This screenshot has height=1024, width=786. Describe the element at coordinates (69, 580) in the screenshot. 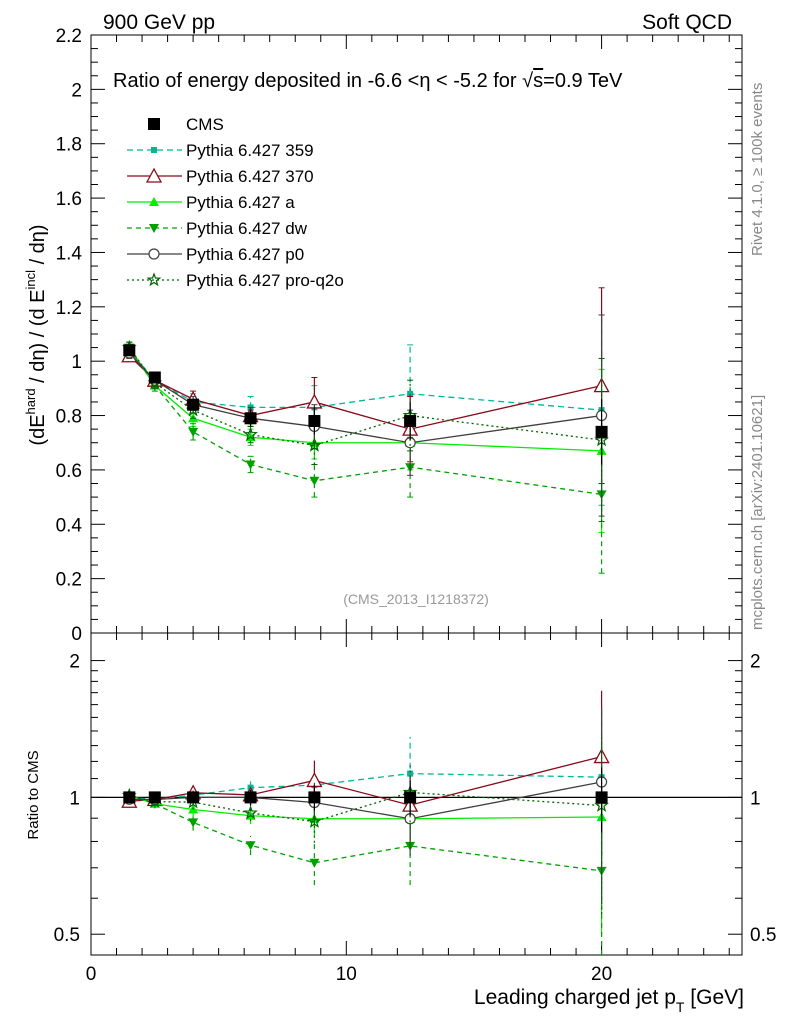

I see `y-tick-label: 0.2` at that location.